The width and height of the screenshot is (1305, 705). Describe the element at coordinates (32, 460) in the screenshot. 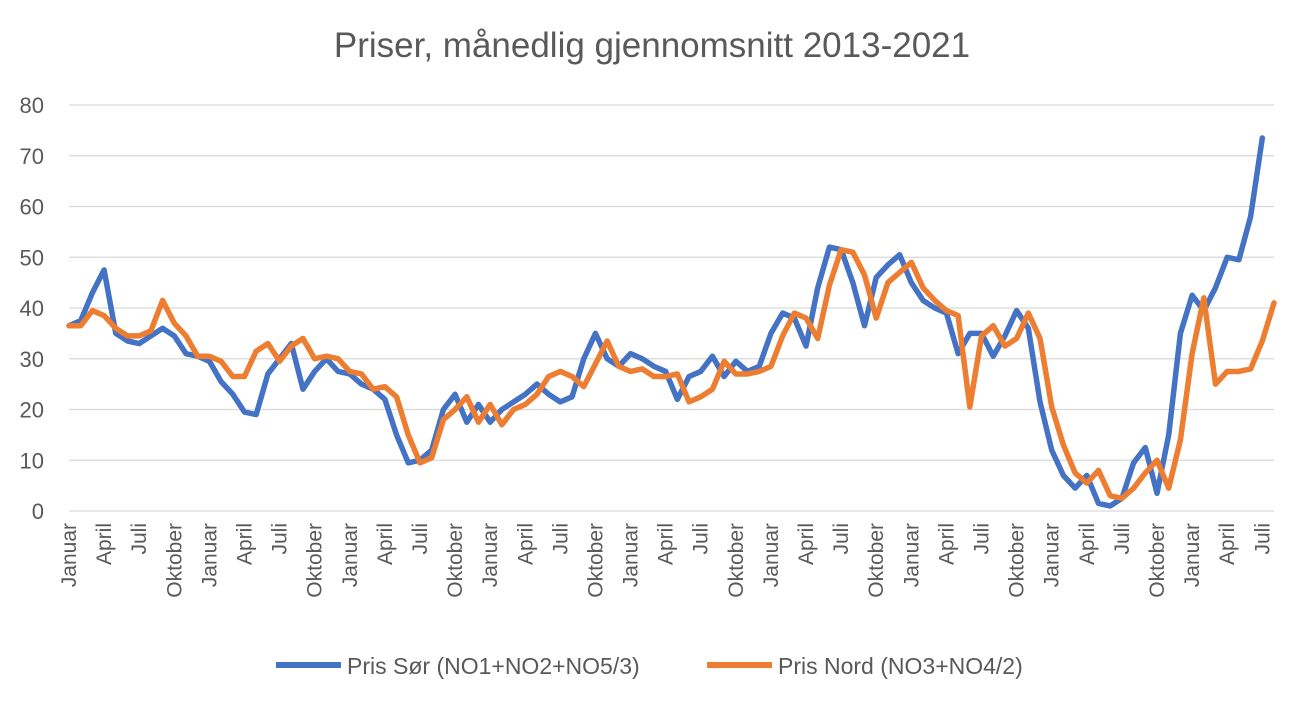

I see `y-tick-label: 10` at that location.